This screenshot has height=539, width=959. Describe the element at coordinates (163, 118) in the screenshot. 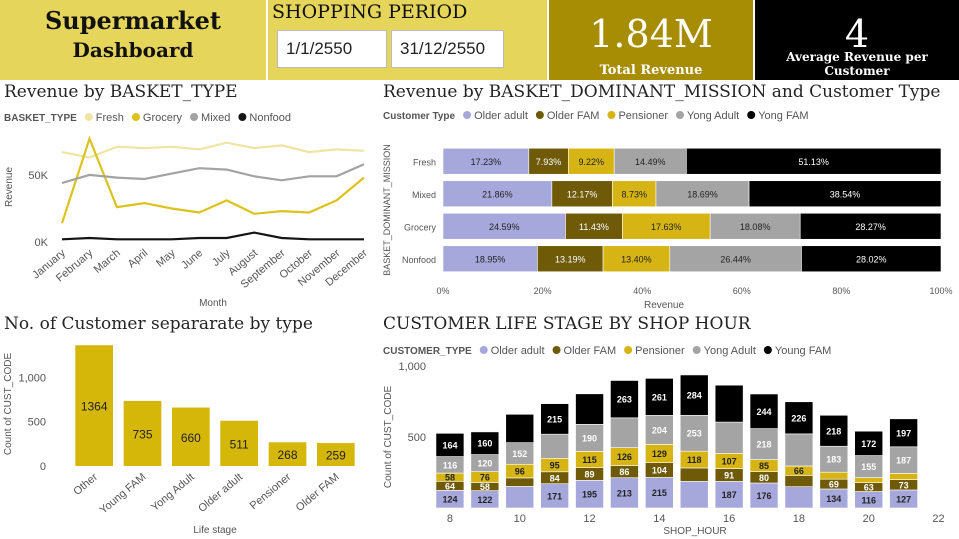

I see `basket-legend-item: Grocery` at that location.